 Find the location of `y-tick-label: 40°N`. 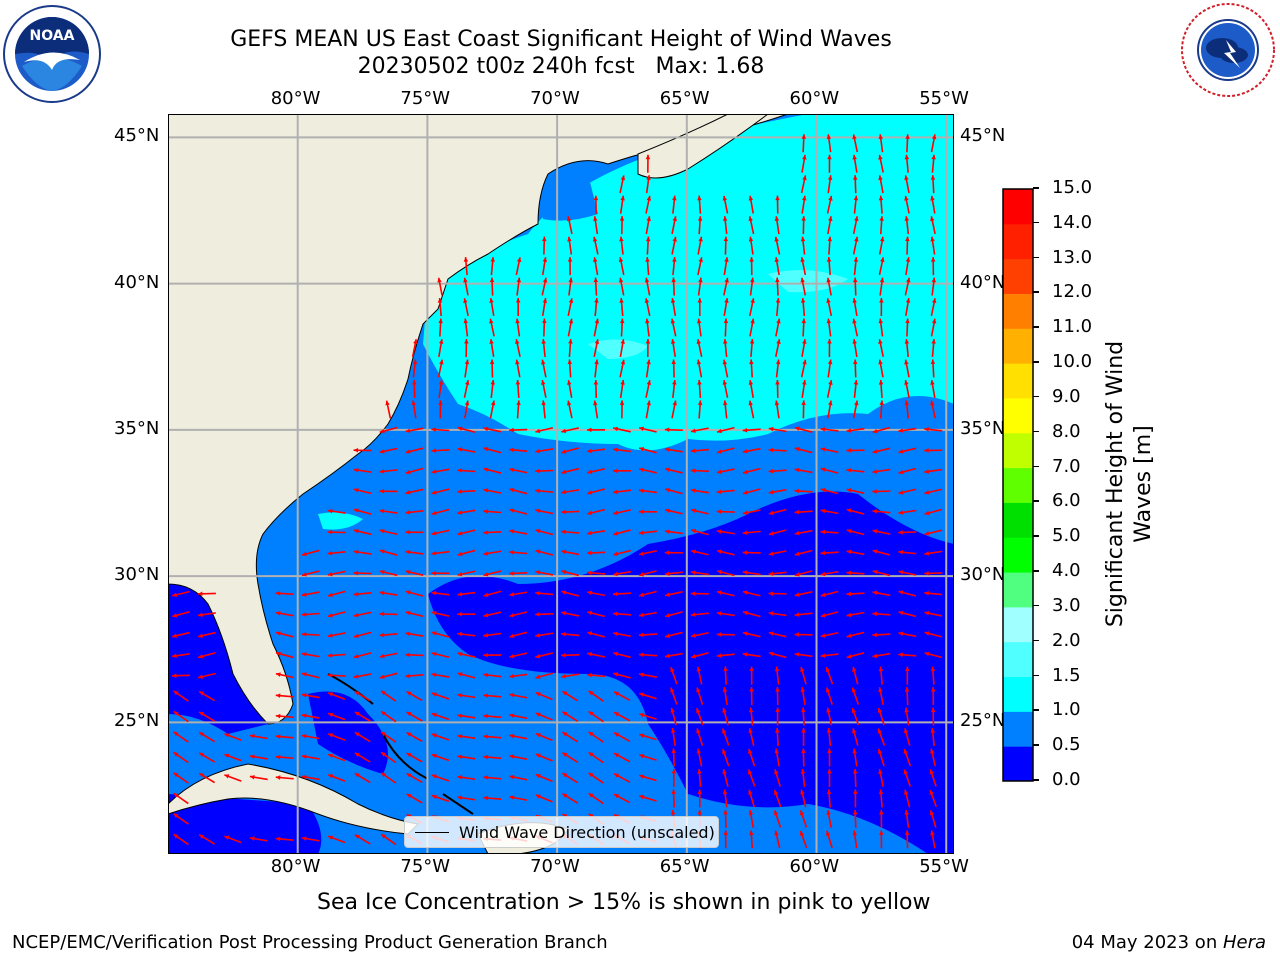

y-tick-label: 40°N is located at coordinates (137, 282).